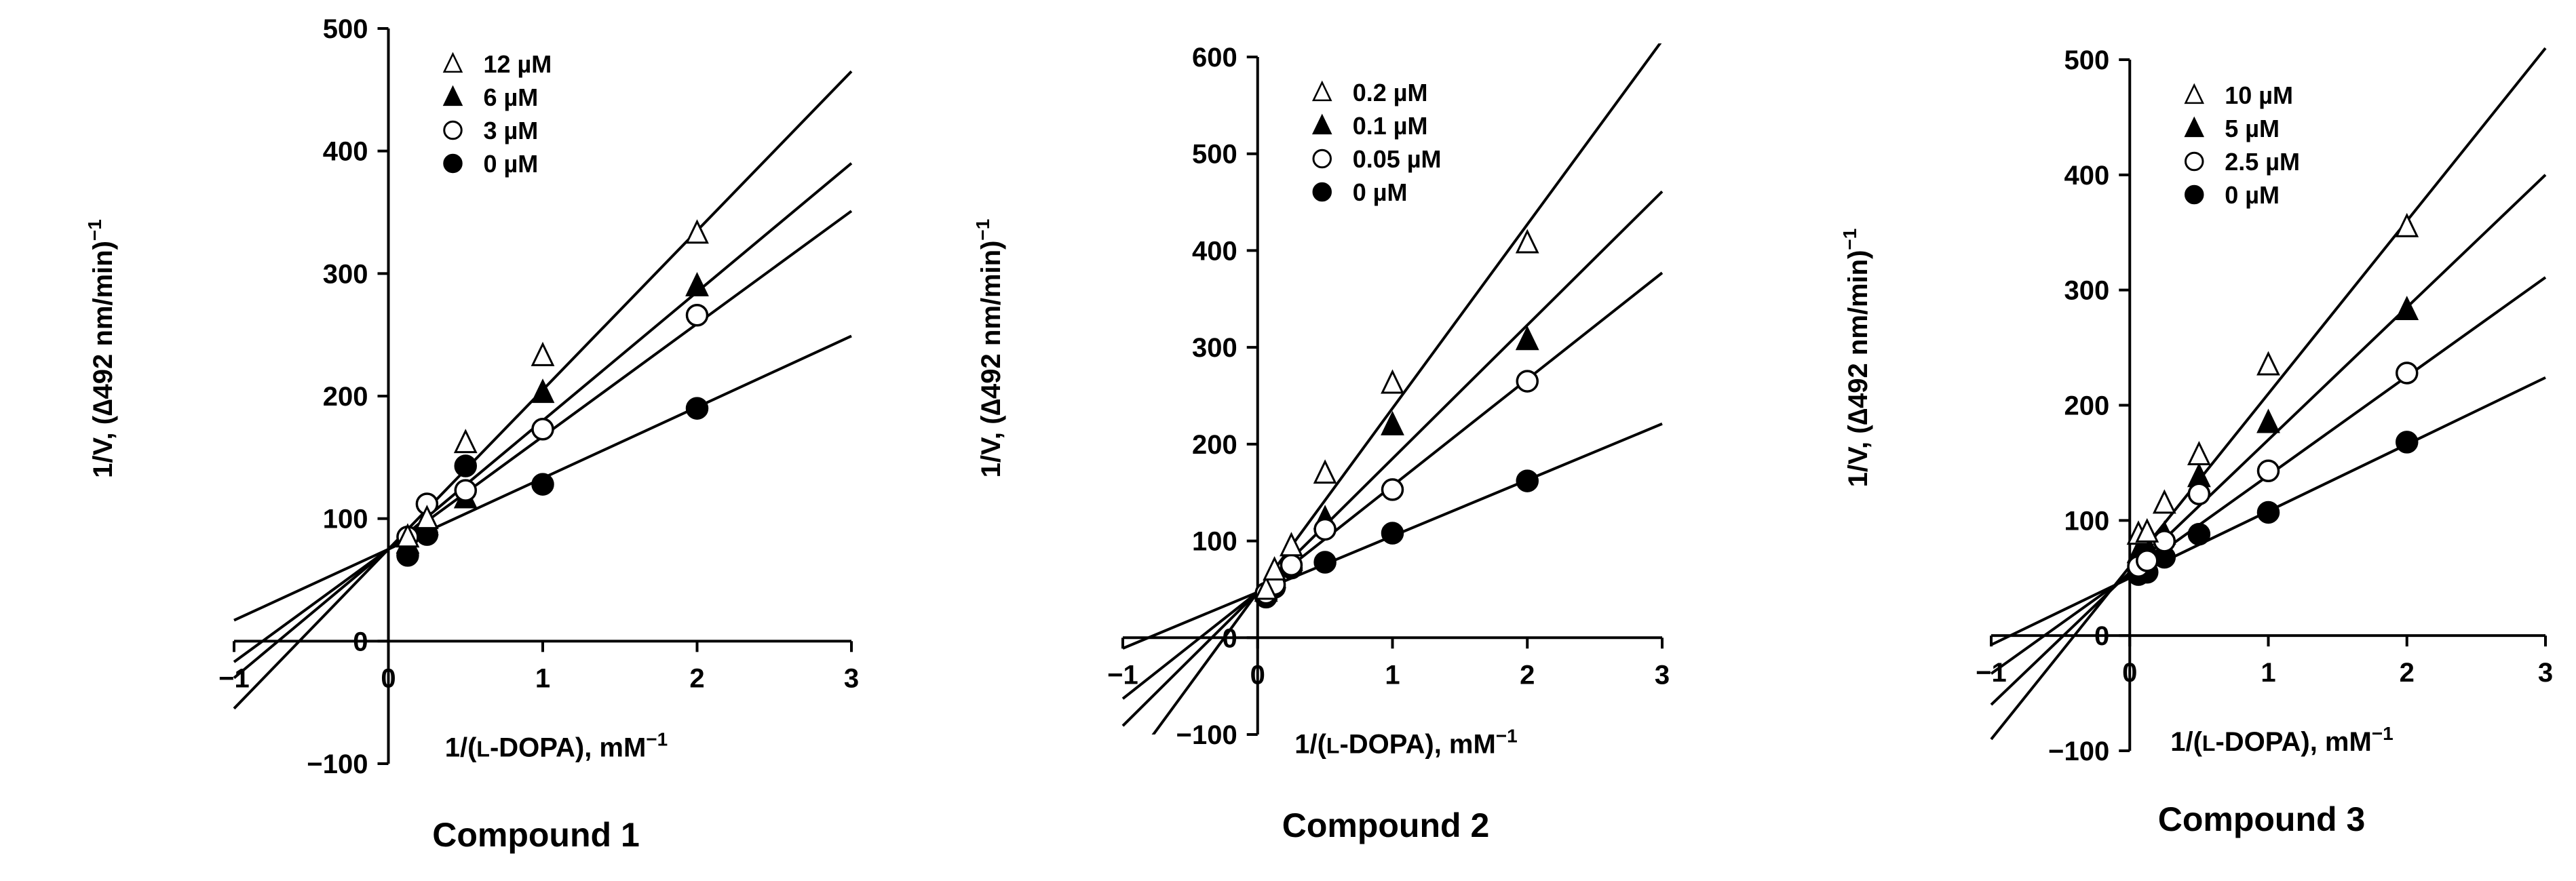 This screenshot has width=2576, height=881. What do you see at coordinates (1122, 675) in the screenshot?
I see `x-tick-label: −1` at bounding box center [1122, 675].